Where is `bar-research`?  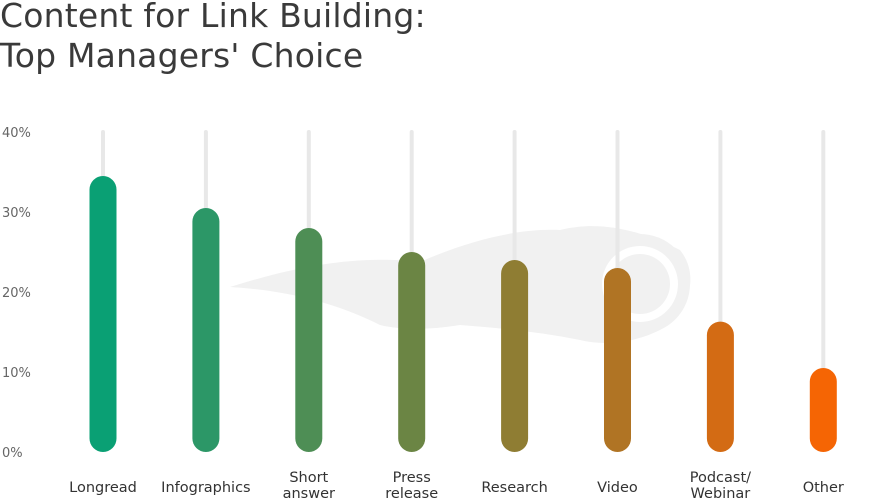 bar-research is located at coordinates (515, 356).